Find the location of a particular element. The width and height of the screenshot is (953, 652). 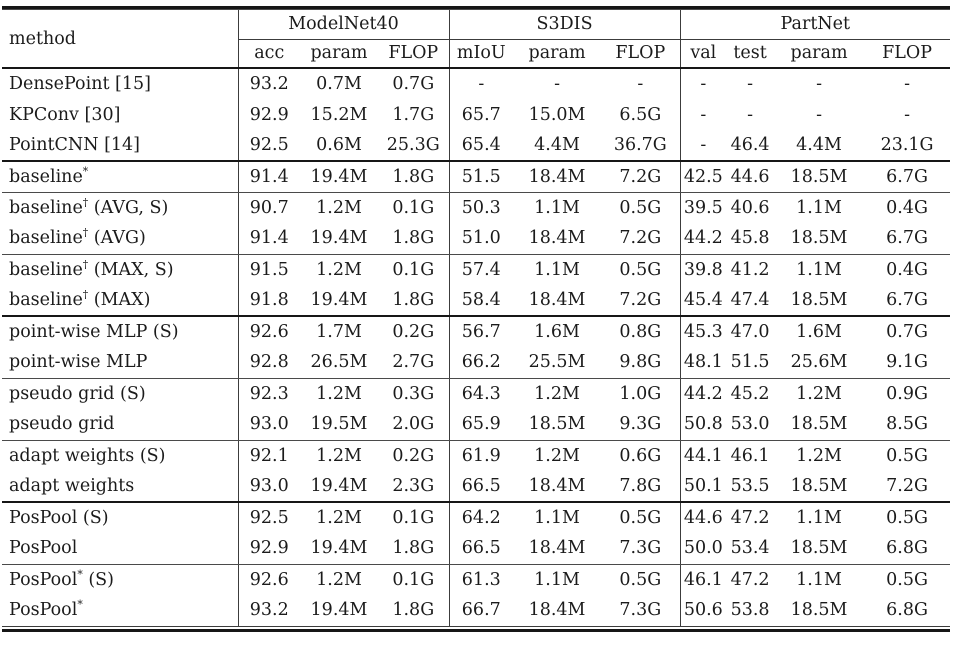

data-cell: 2.3G is located at coordinates (414, 487).